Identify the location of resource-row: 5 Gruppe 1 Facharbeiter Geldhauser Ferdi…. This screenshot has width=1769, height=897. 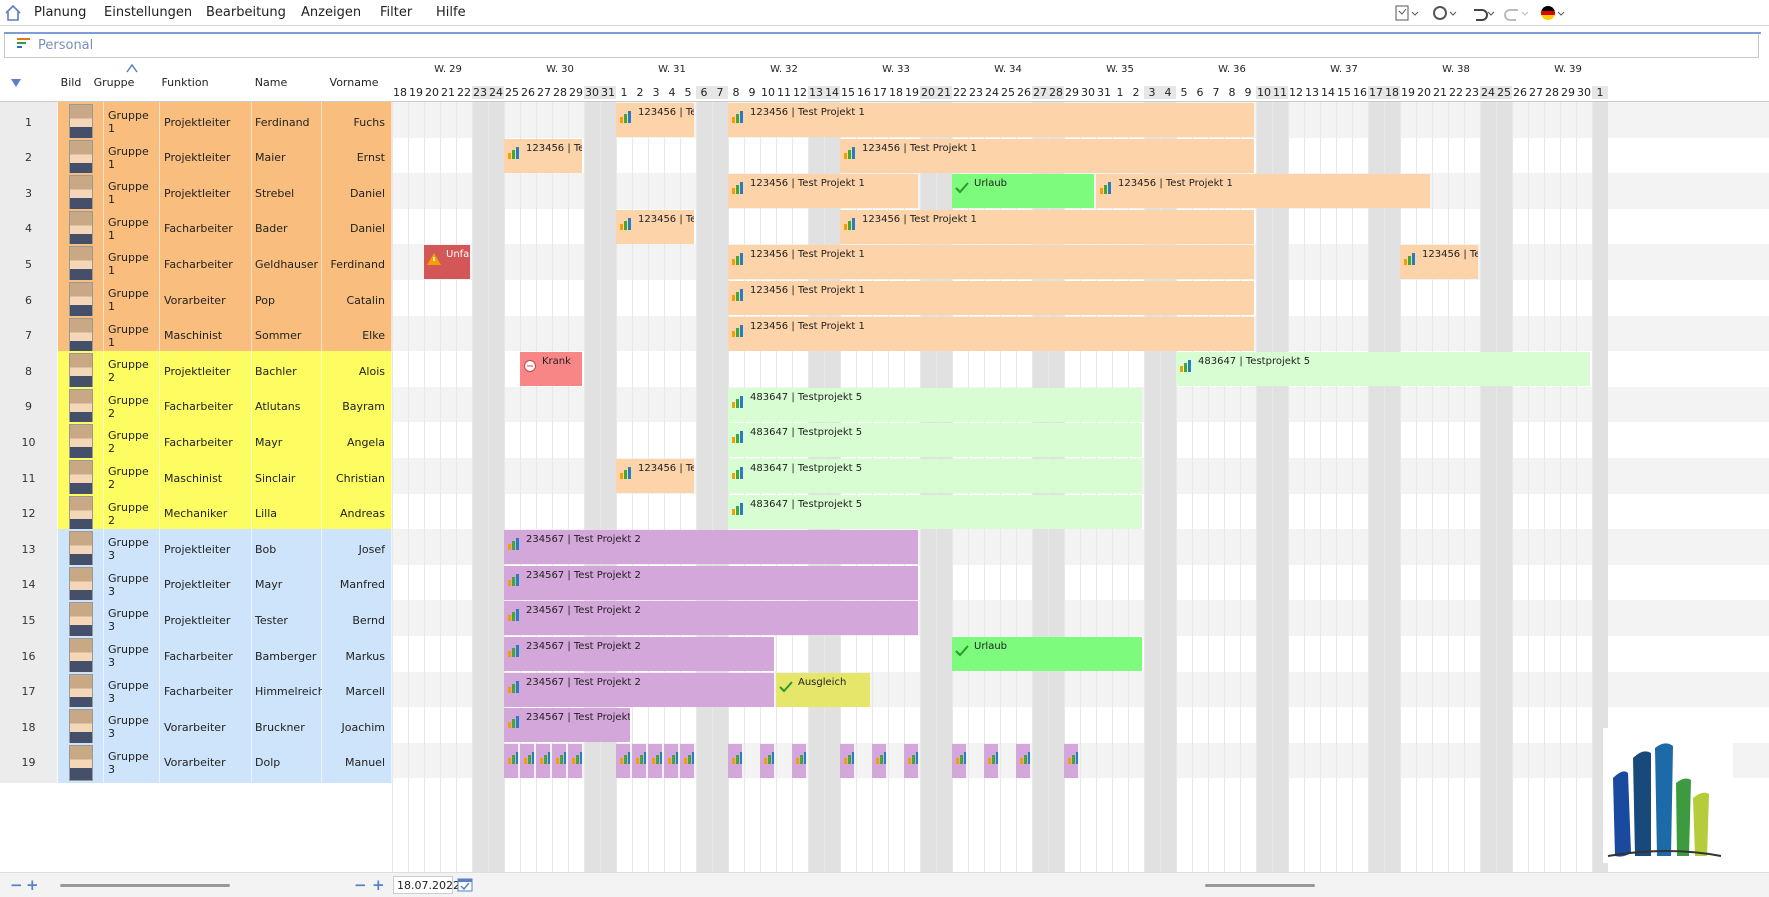
(196, 264).